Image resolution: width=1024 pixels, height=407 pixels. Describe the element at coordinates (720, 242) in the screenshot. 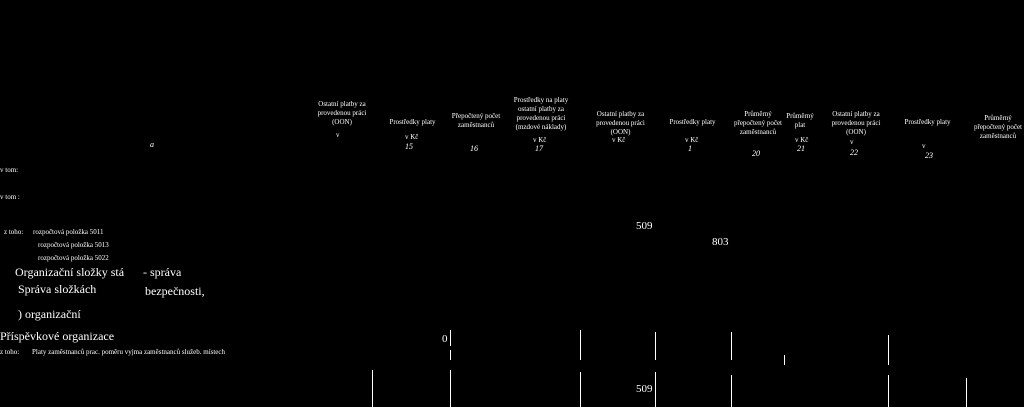

I see `value: 803` at that location.